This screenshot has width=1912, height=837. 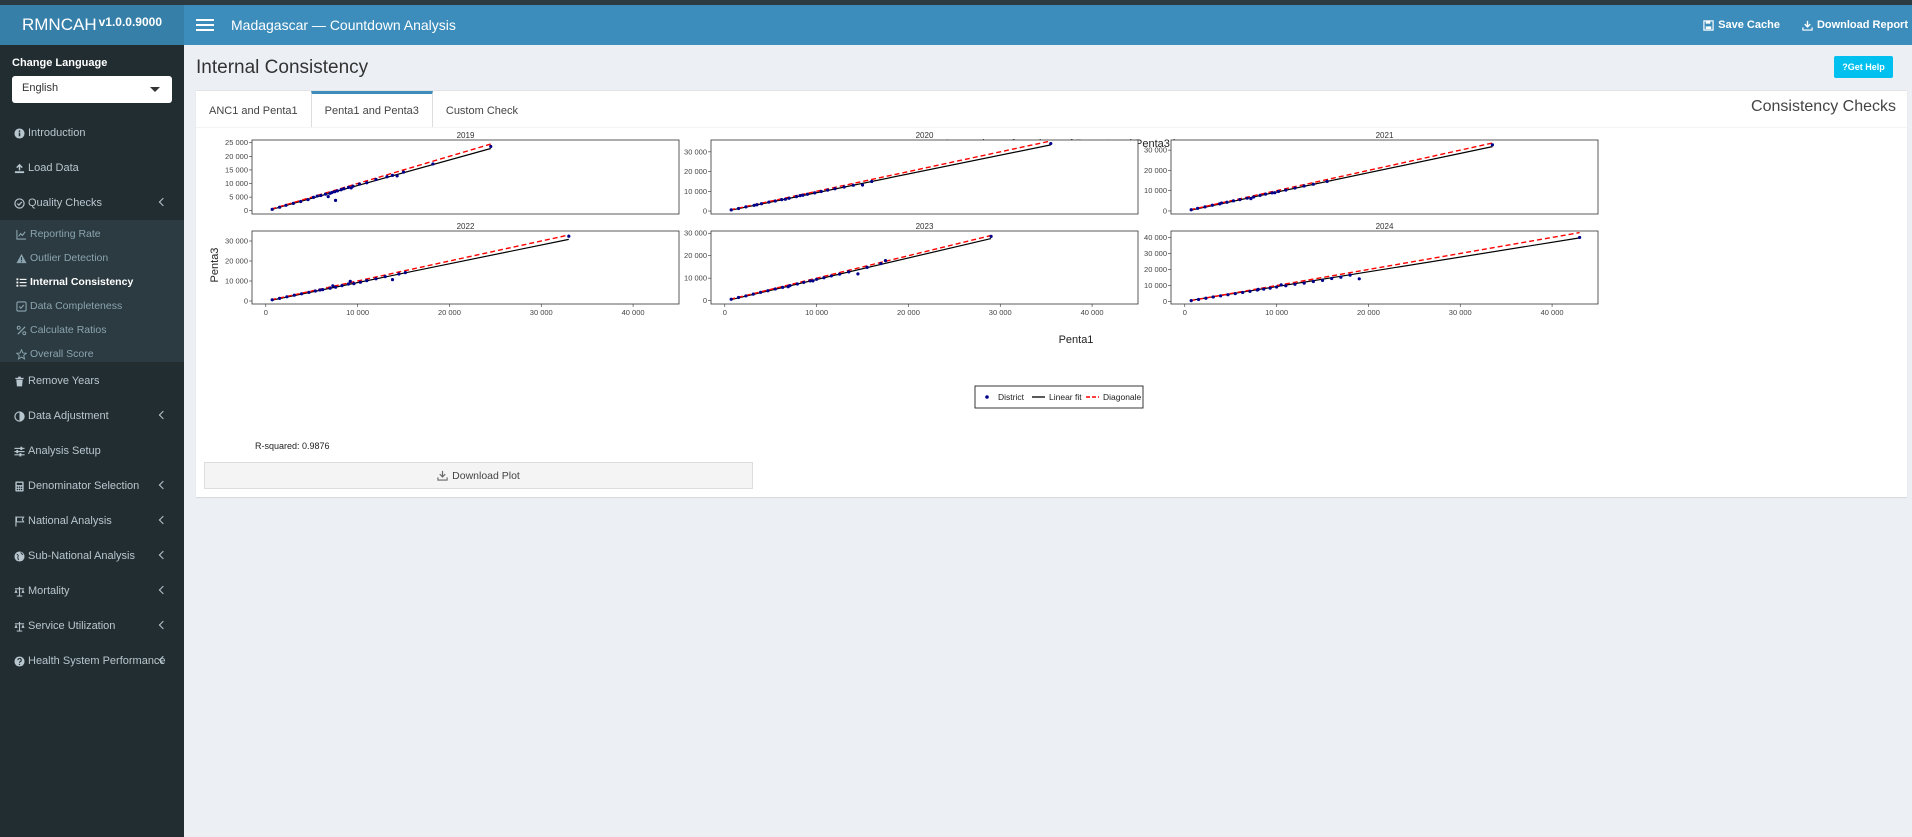 What do you see at coordinates (92, 416) in the screenshot?
I see `sidebar-item-data-adjustment: Data Adjustment` at bounding box center [92, 416].